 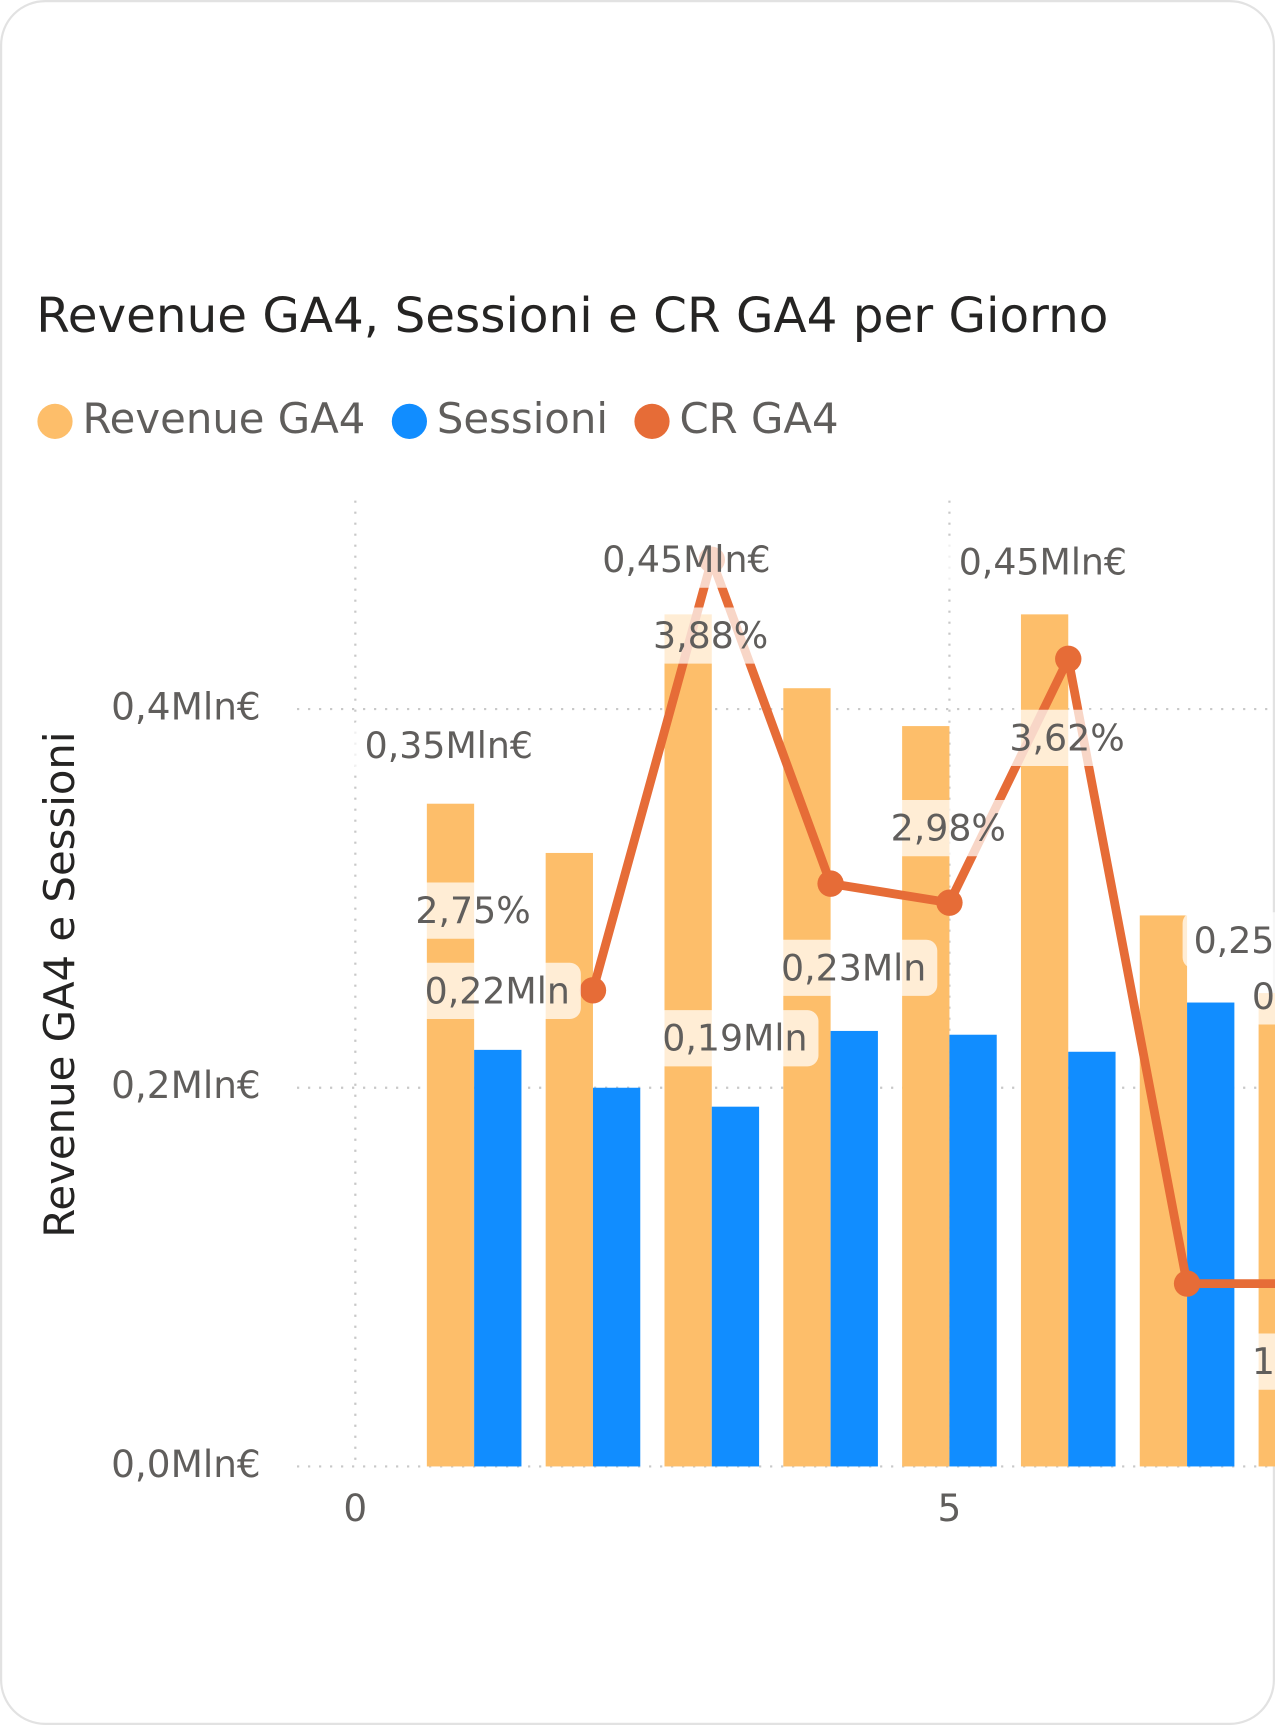 I want to click on data-label: 2,75%, so click(x=472, y=910).